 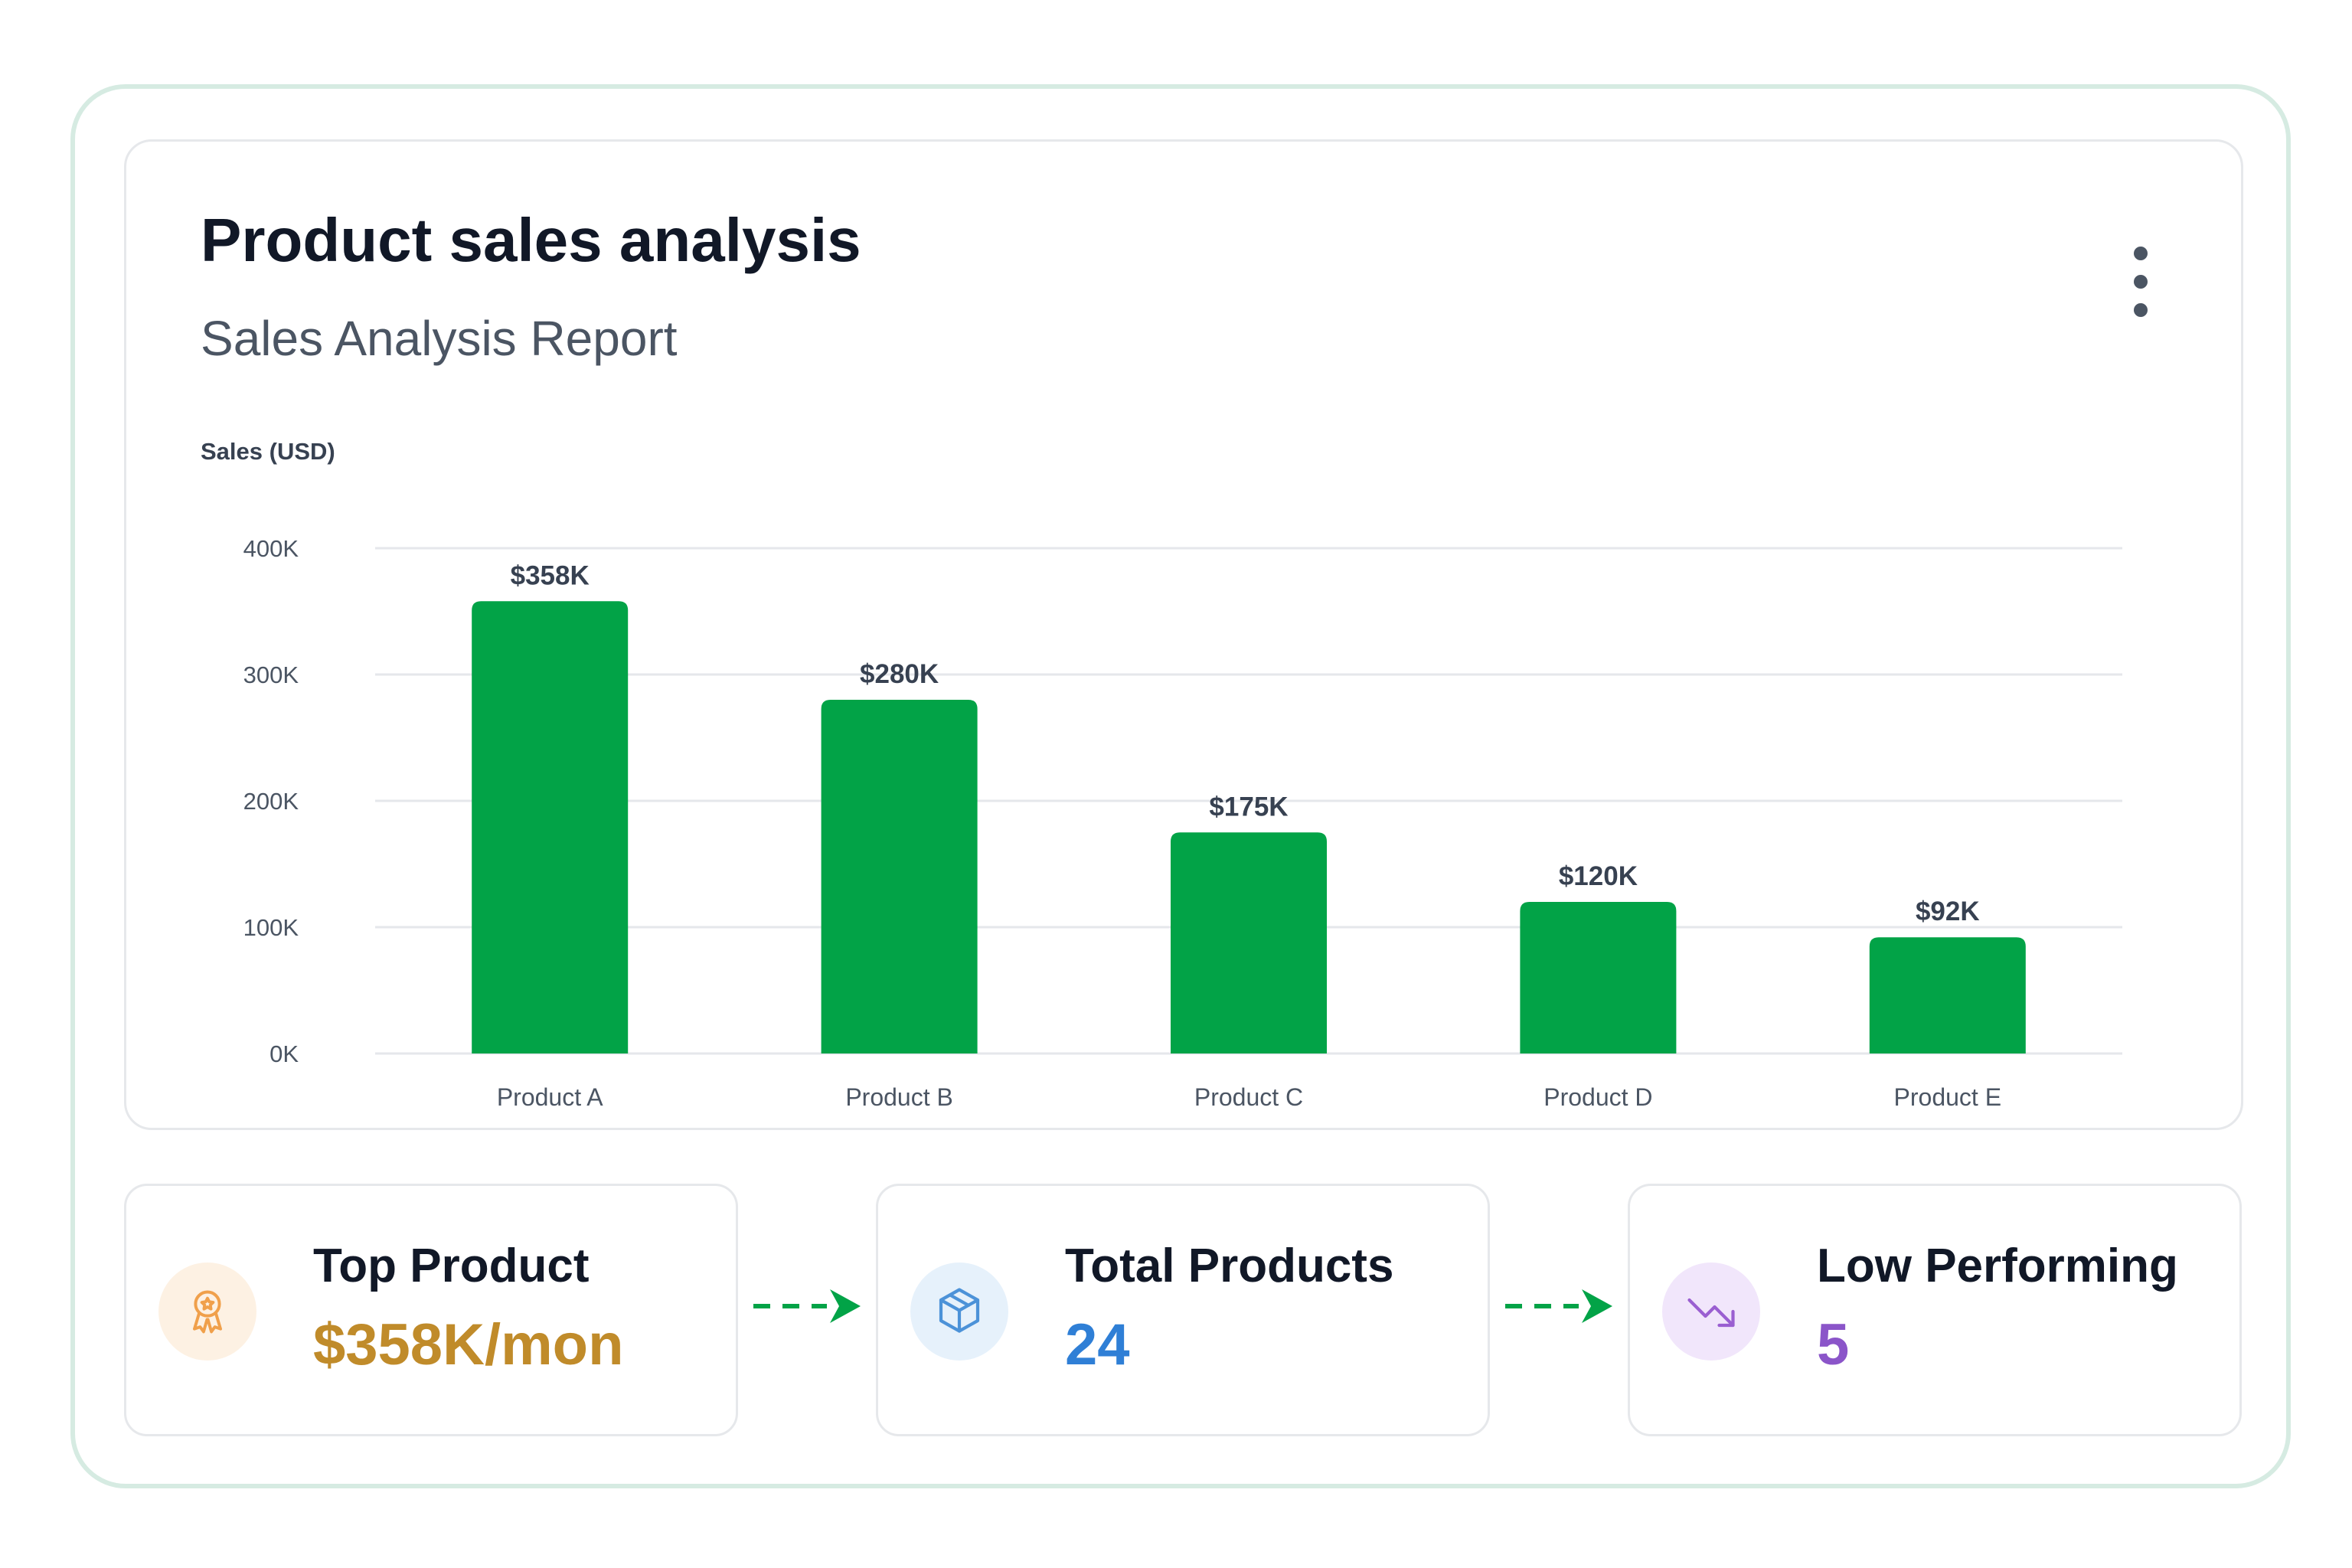 What do you see at coordinates (1598, 1097) in the screenshot?
I see `x-tick-label: Product D` at bounding box center [1598, 1097].